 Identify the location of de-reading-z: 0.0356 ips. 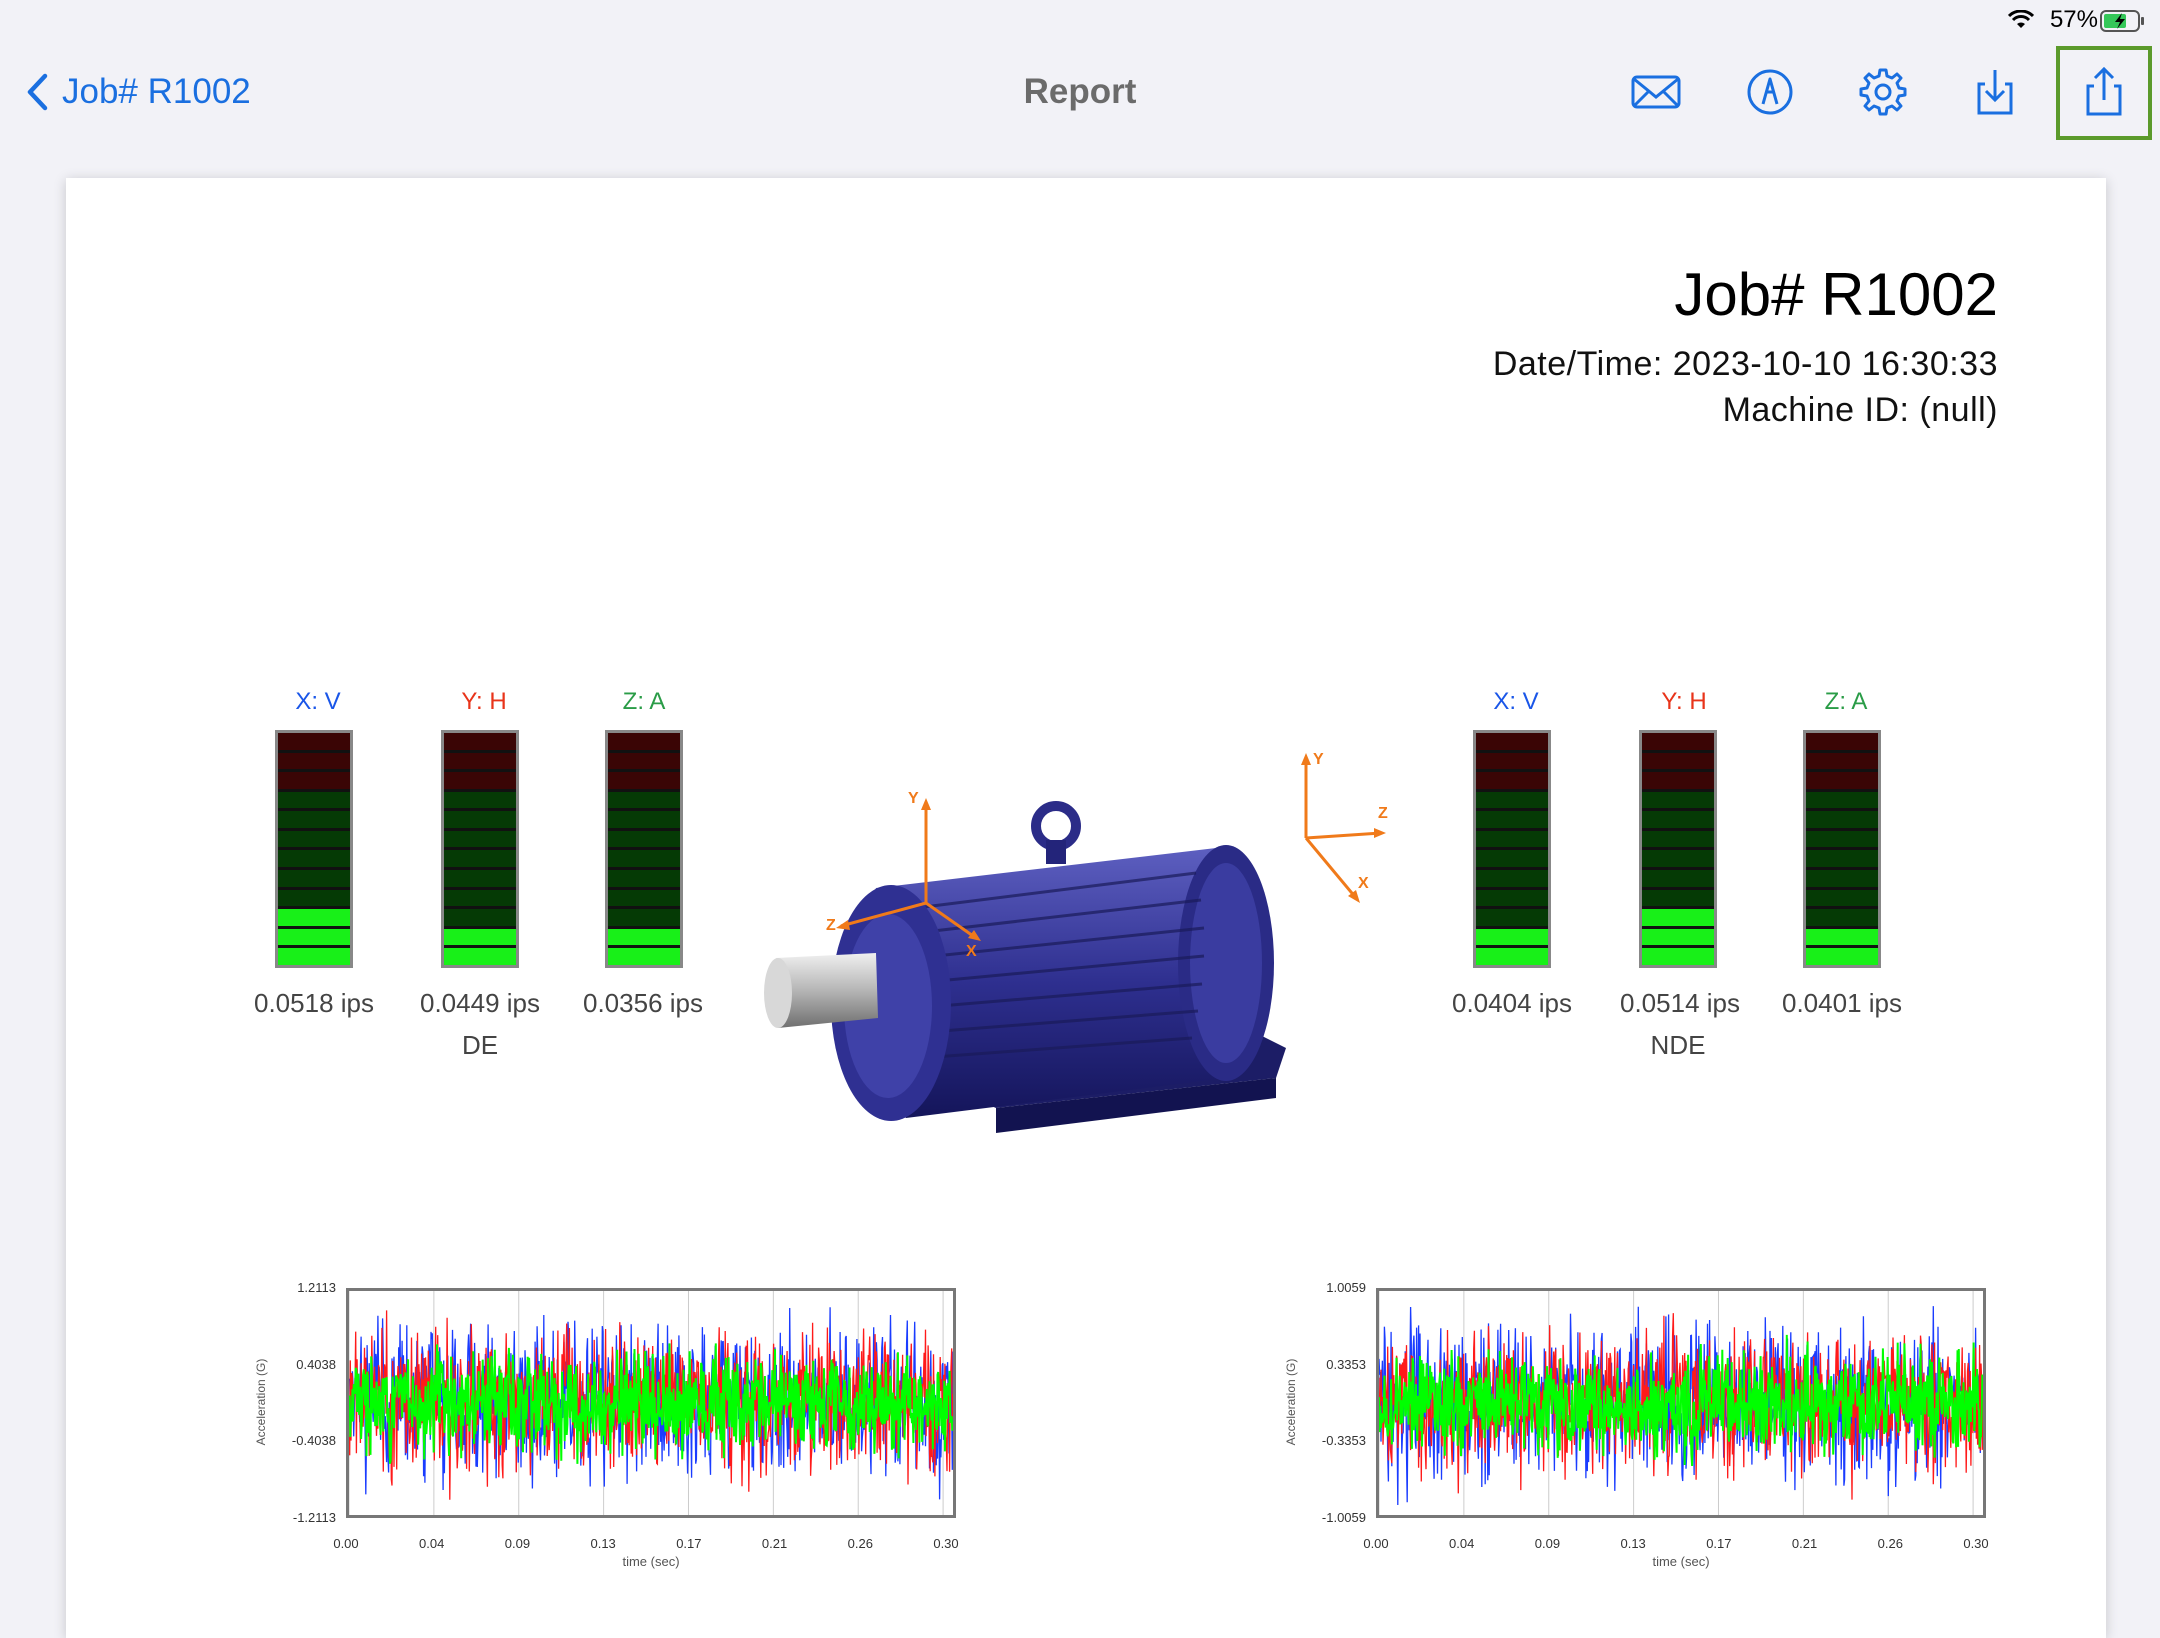
(643, 1003).